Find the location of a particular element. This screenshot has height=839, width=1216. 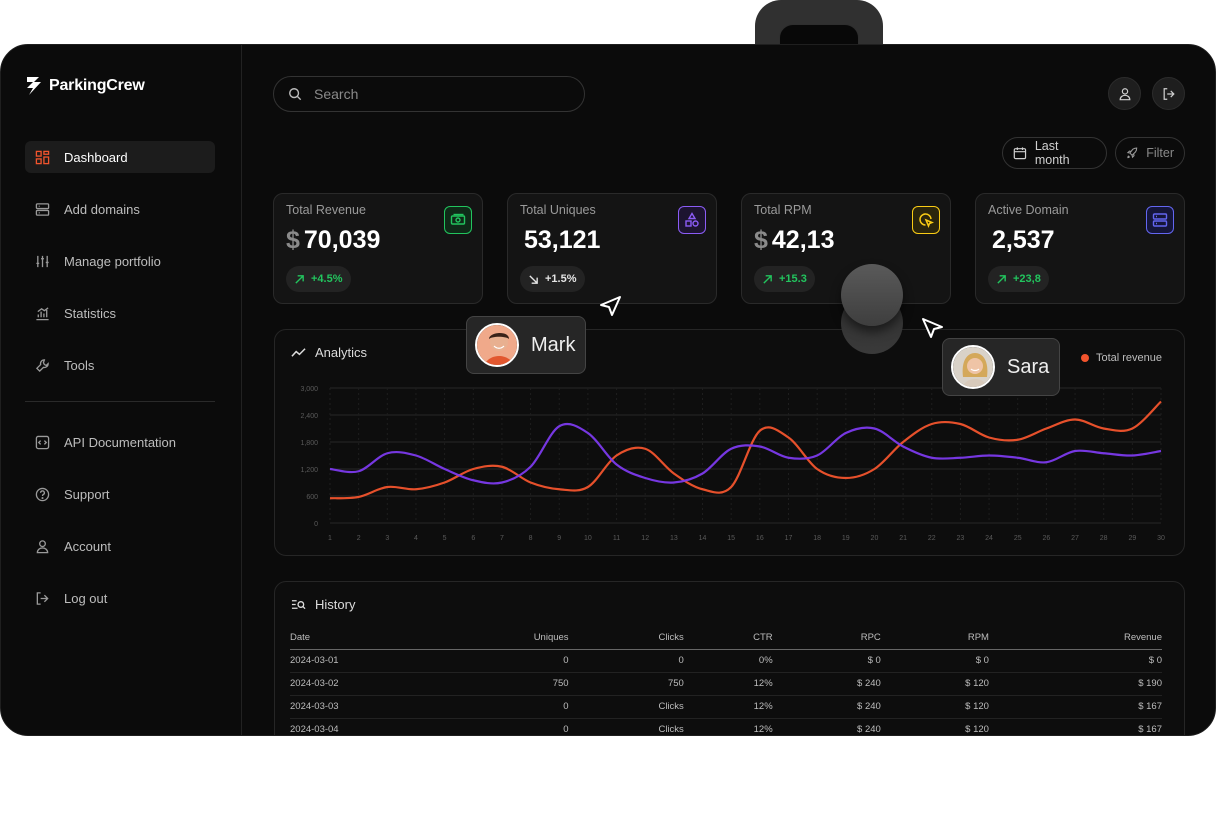

x-tick-label: 11 is located at coordinates (616, 538).